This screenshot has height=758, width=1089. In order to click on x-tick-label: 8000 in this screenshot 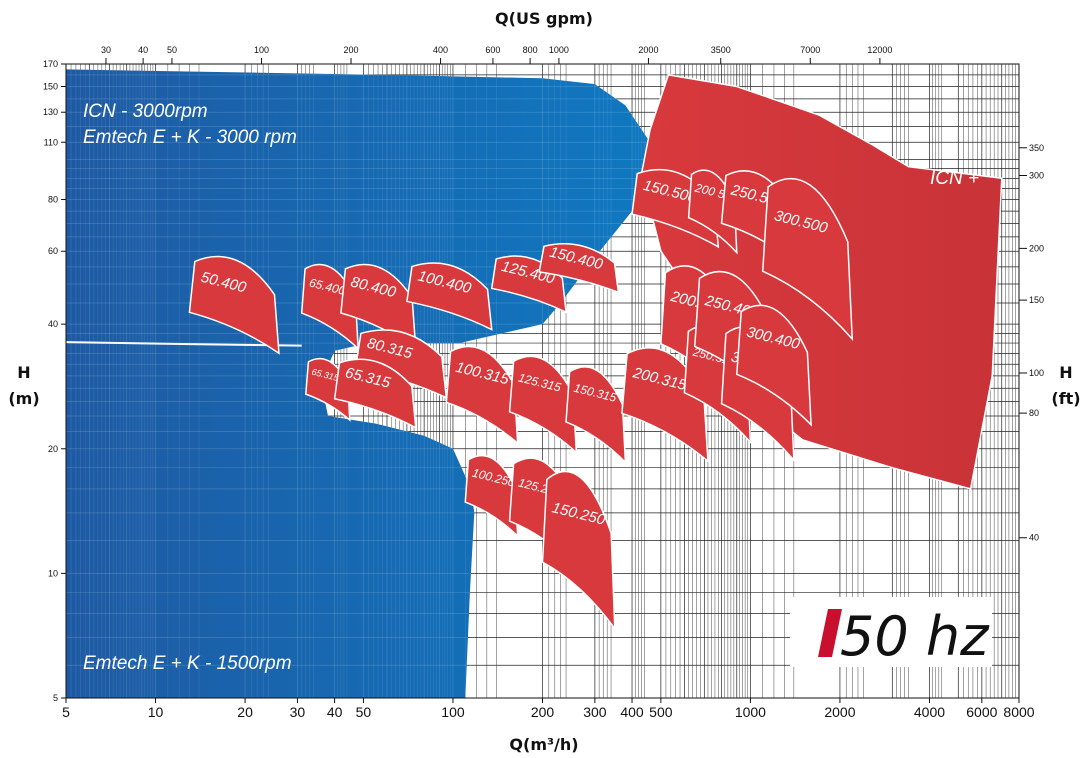, I will do `click(1018, 712)`.